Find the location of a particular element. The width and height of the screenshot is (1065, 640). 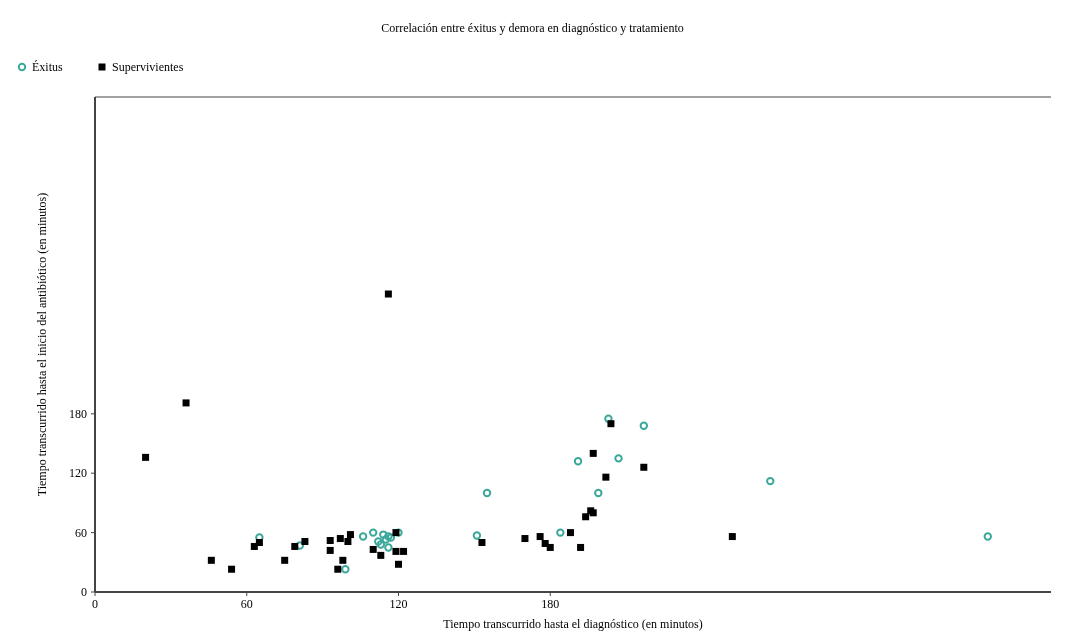

y-tick-label: 0 is located at coordinates (84, 592).